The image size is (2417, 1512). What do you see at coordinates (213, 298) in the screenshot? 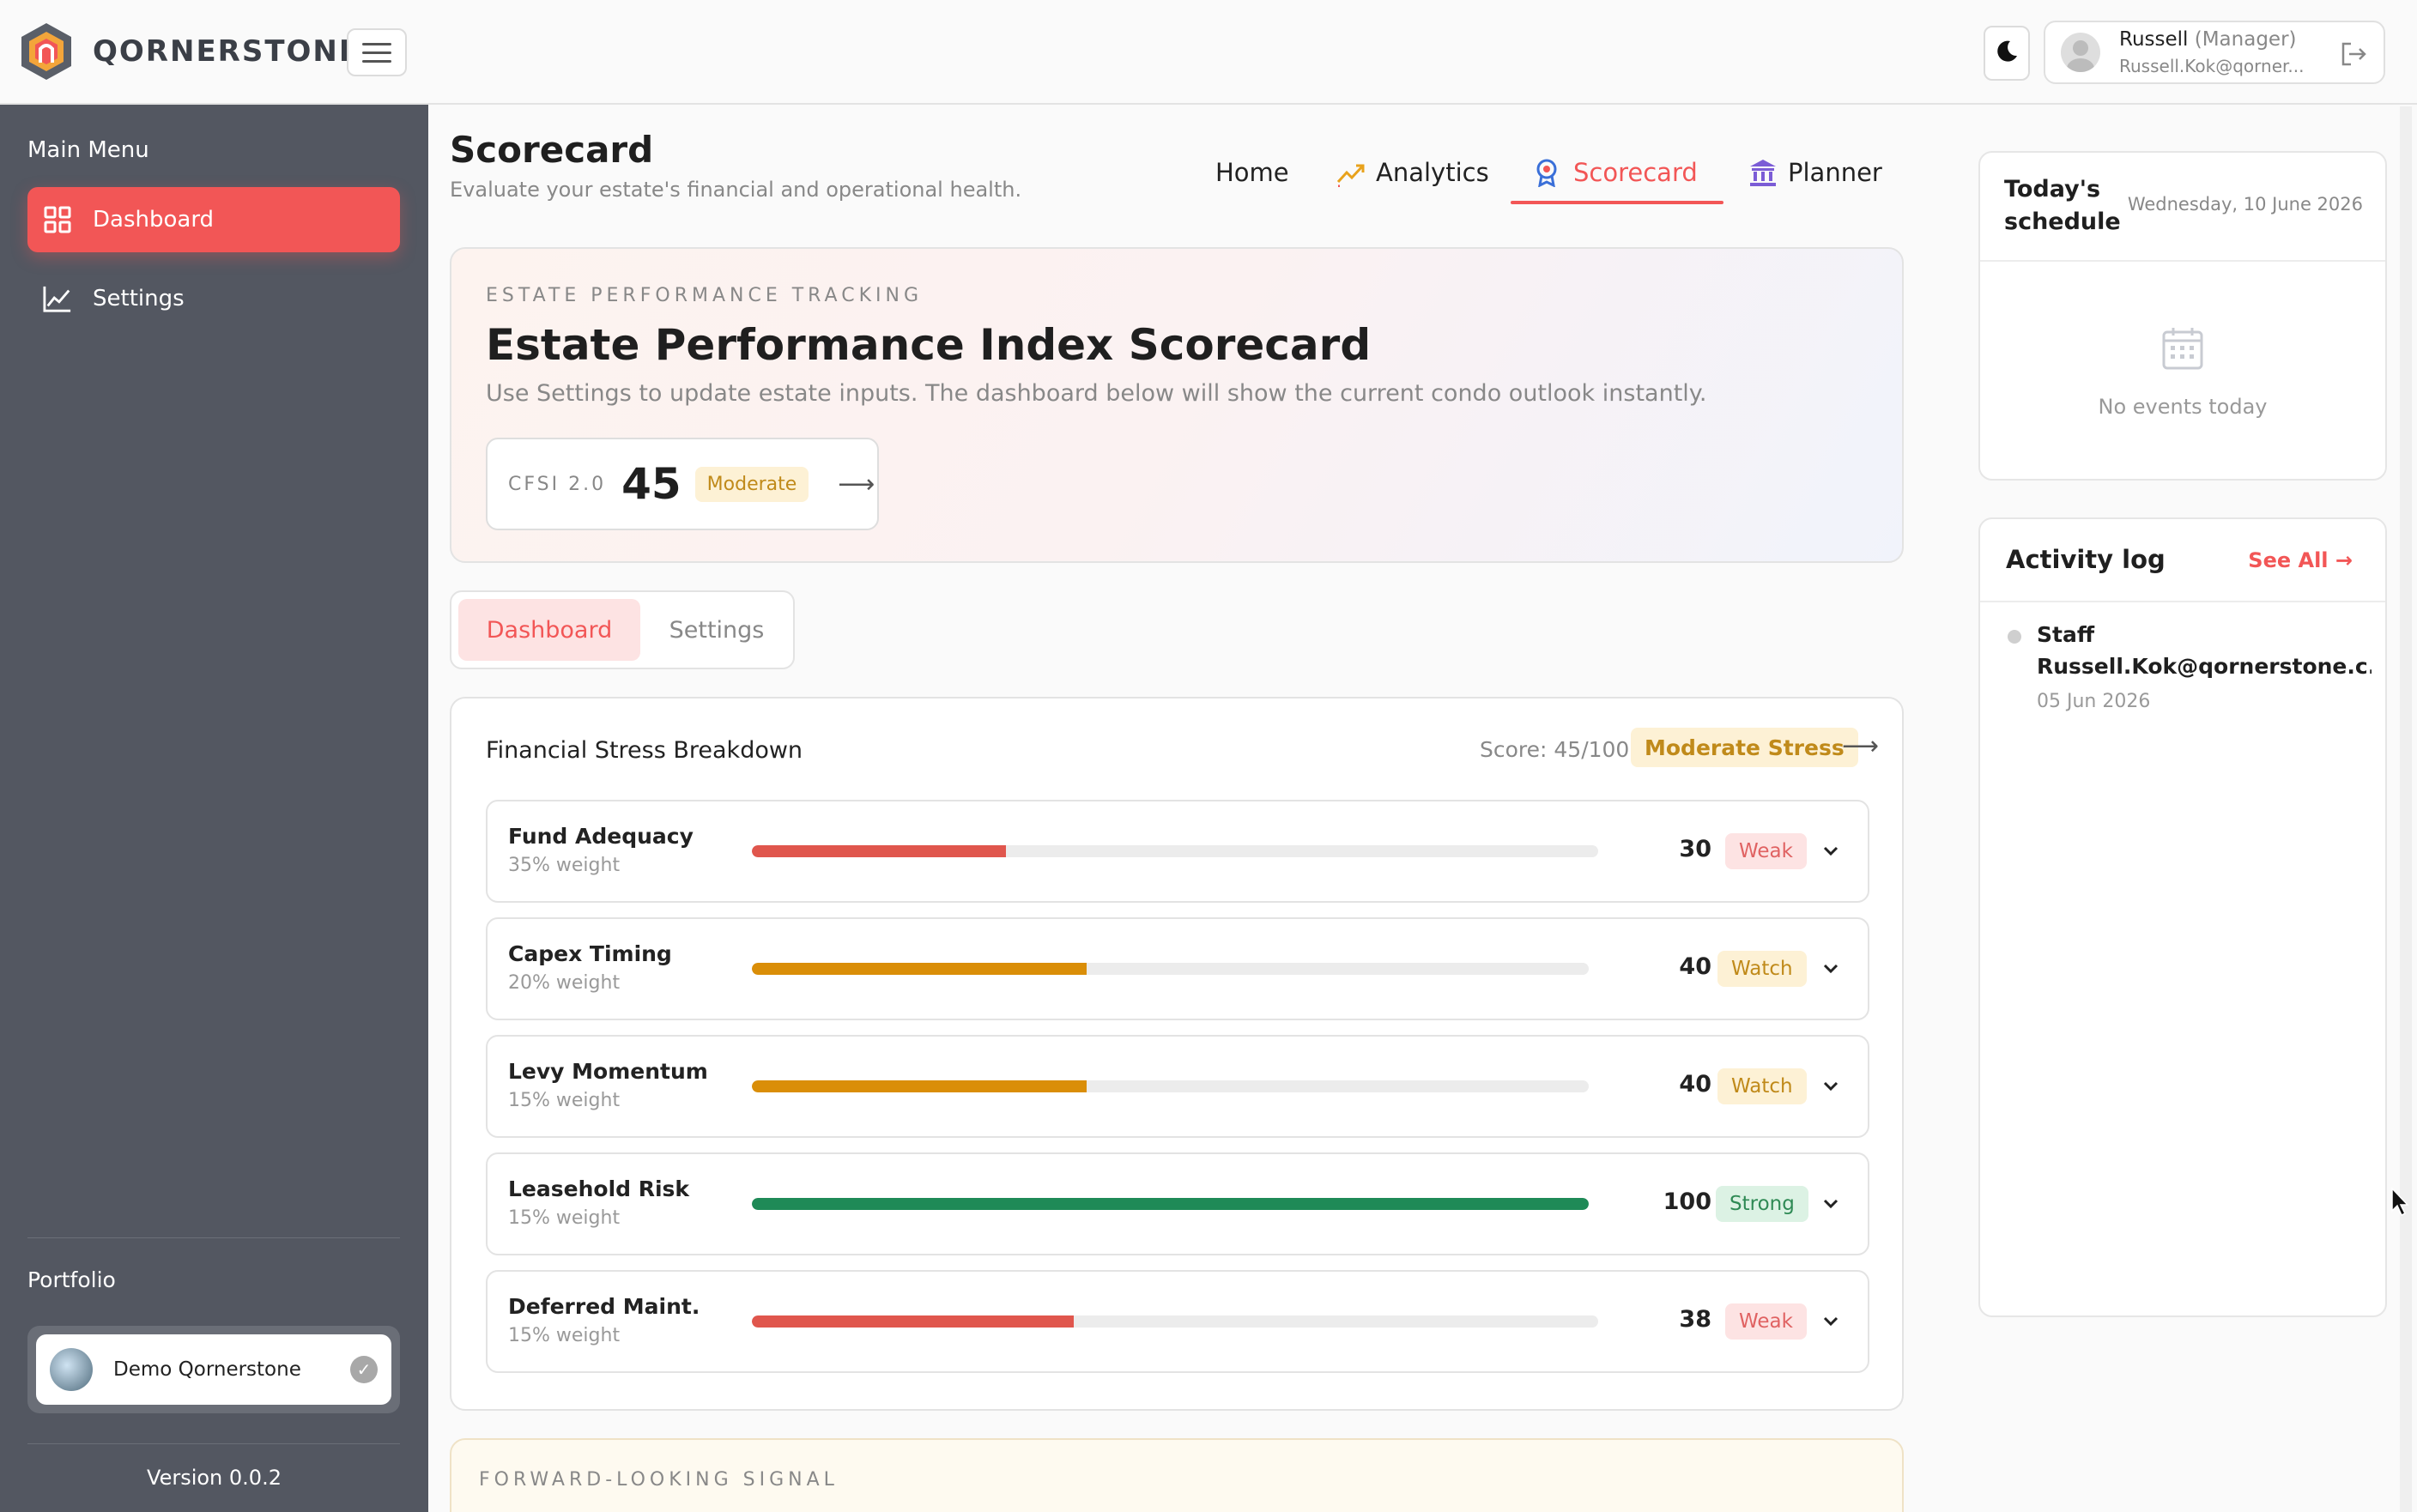
I see `sidebar-item-settings: Settings` at bounding box center [213, 298].